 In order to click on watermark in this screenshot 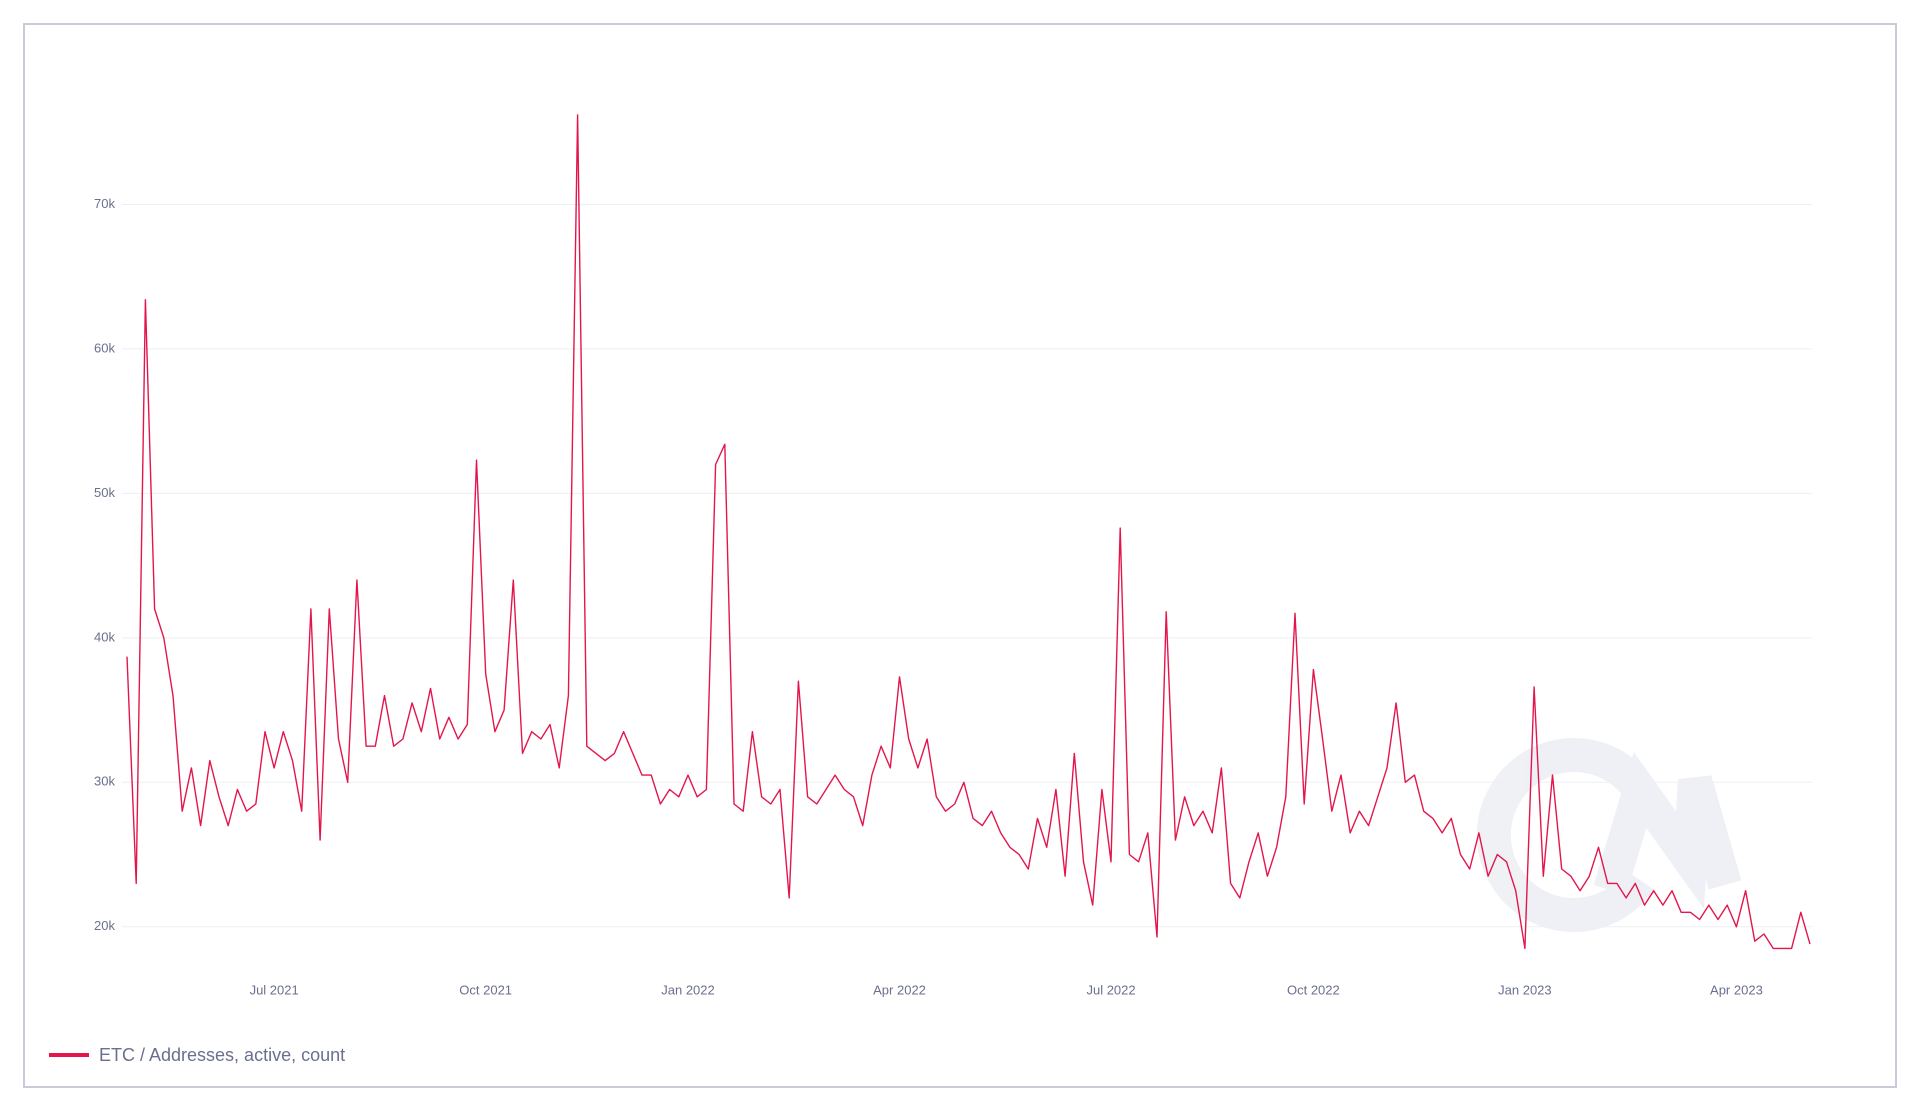, I will do `click(1609, 835)`.